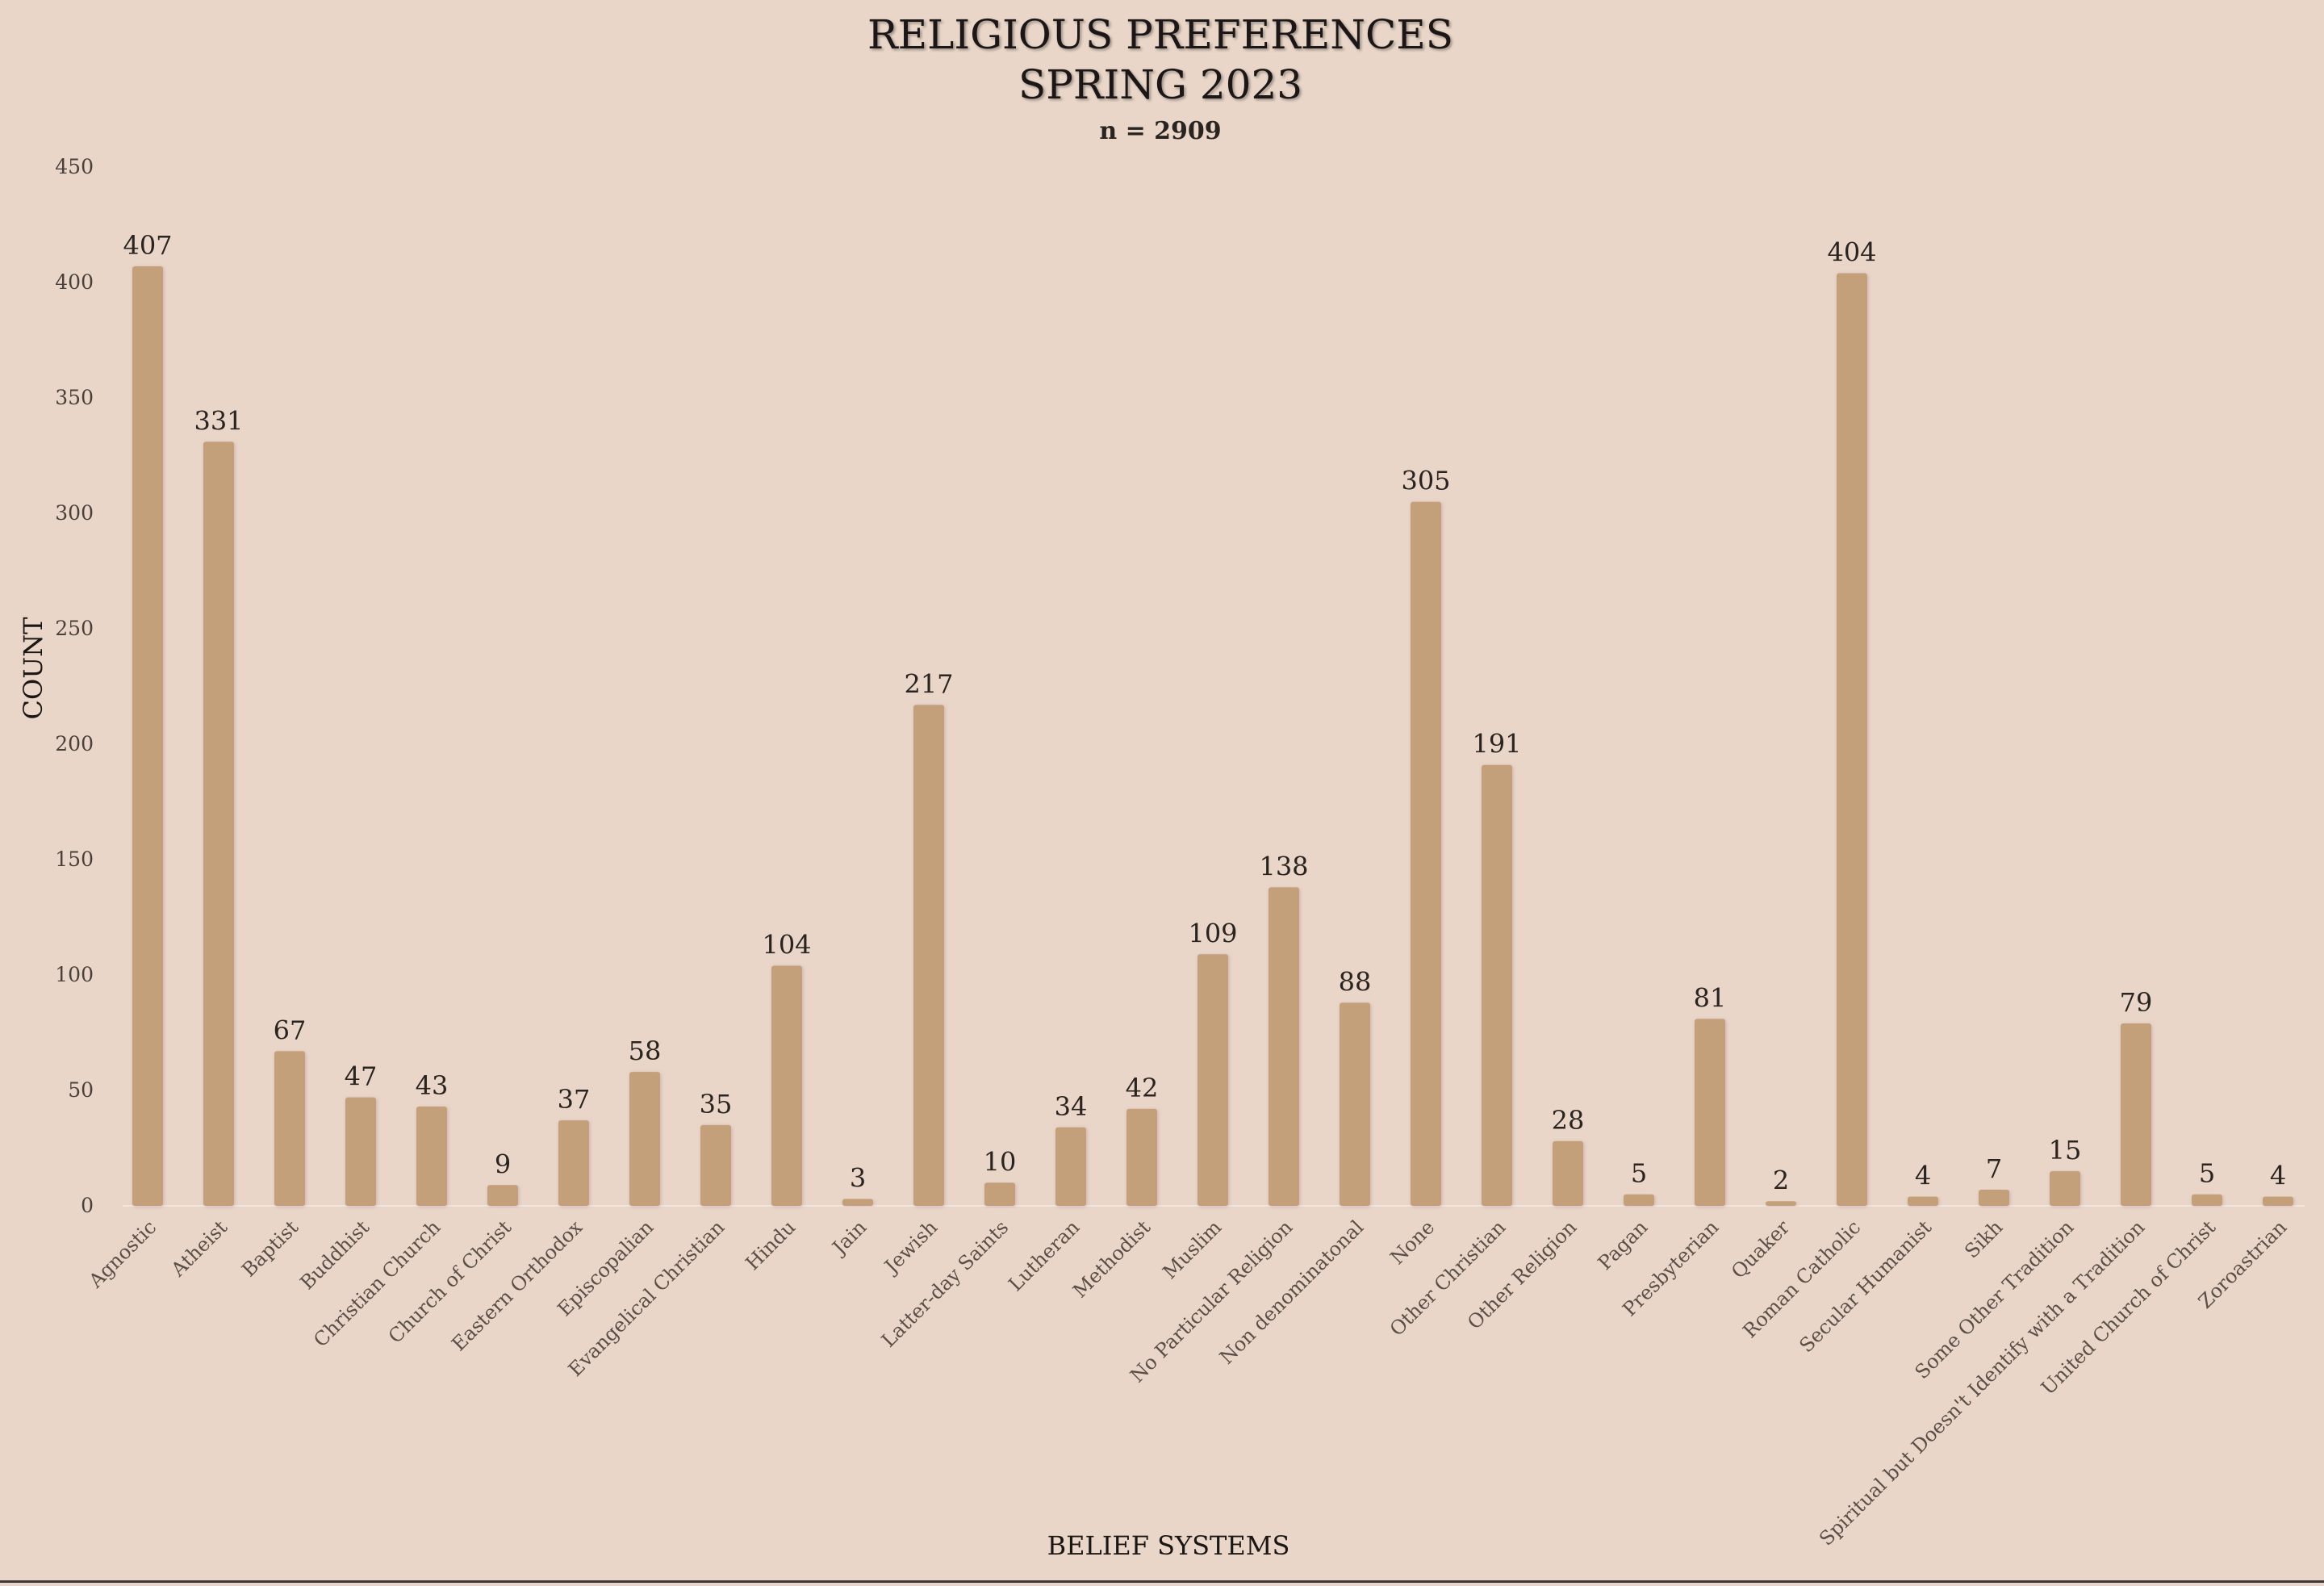 The width and height of the screenshot is (2324, 1586). I want to click on value-label: 305, so click(1426, 481).